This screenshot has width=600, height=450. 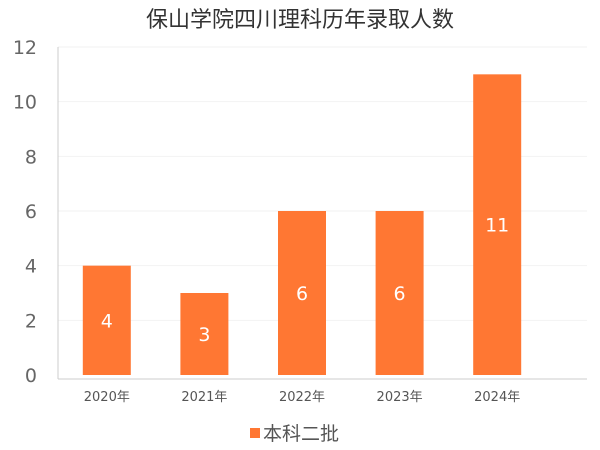 What do you see at coordinates (25, 48) in the screenshot?
I see `y-tick-label: 12` at bounding box center [25, 48].